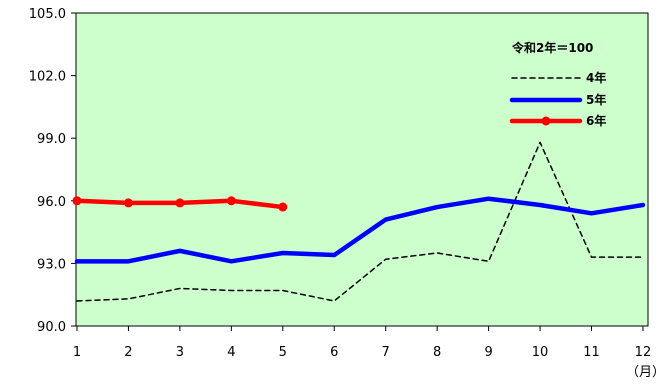 This screenshot has width=662, height=387. I want to click on y-axis: 90.0 93.0 96.0 99.0 102.0 105.0, so click(52, 171).